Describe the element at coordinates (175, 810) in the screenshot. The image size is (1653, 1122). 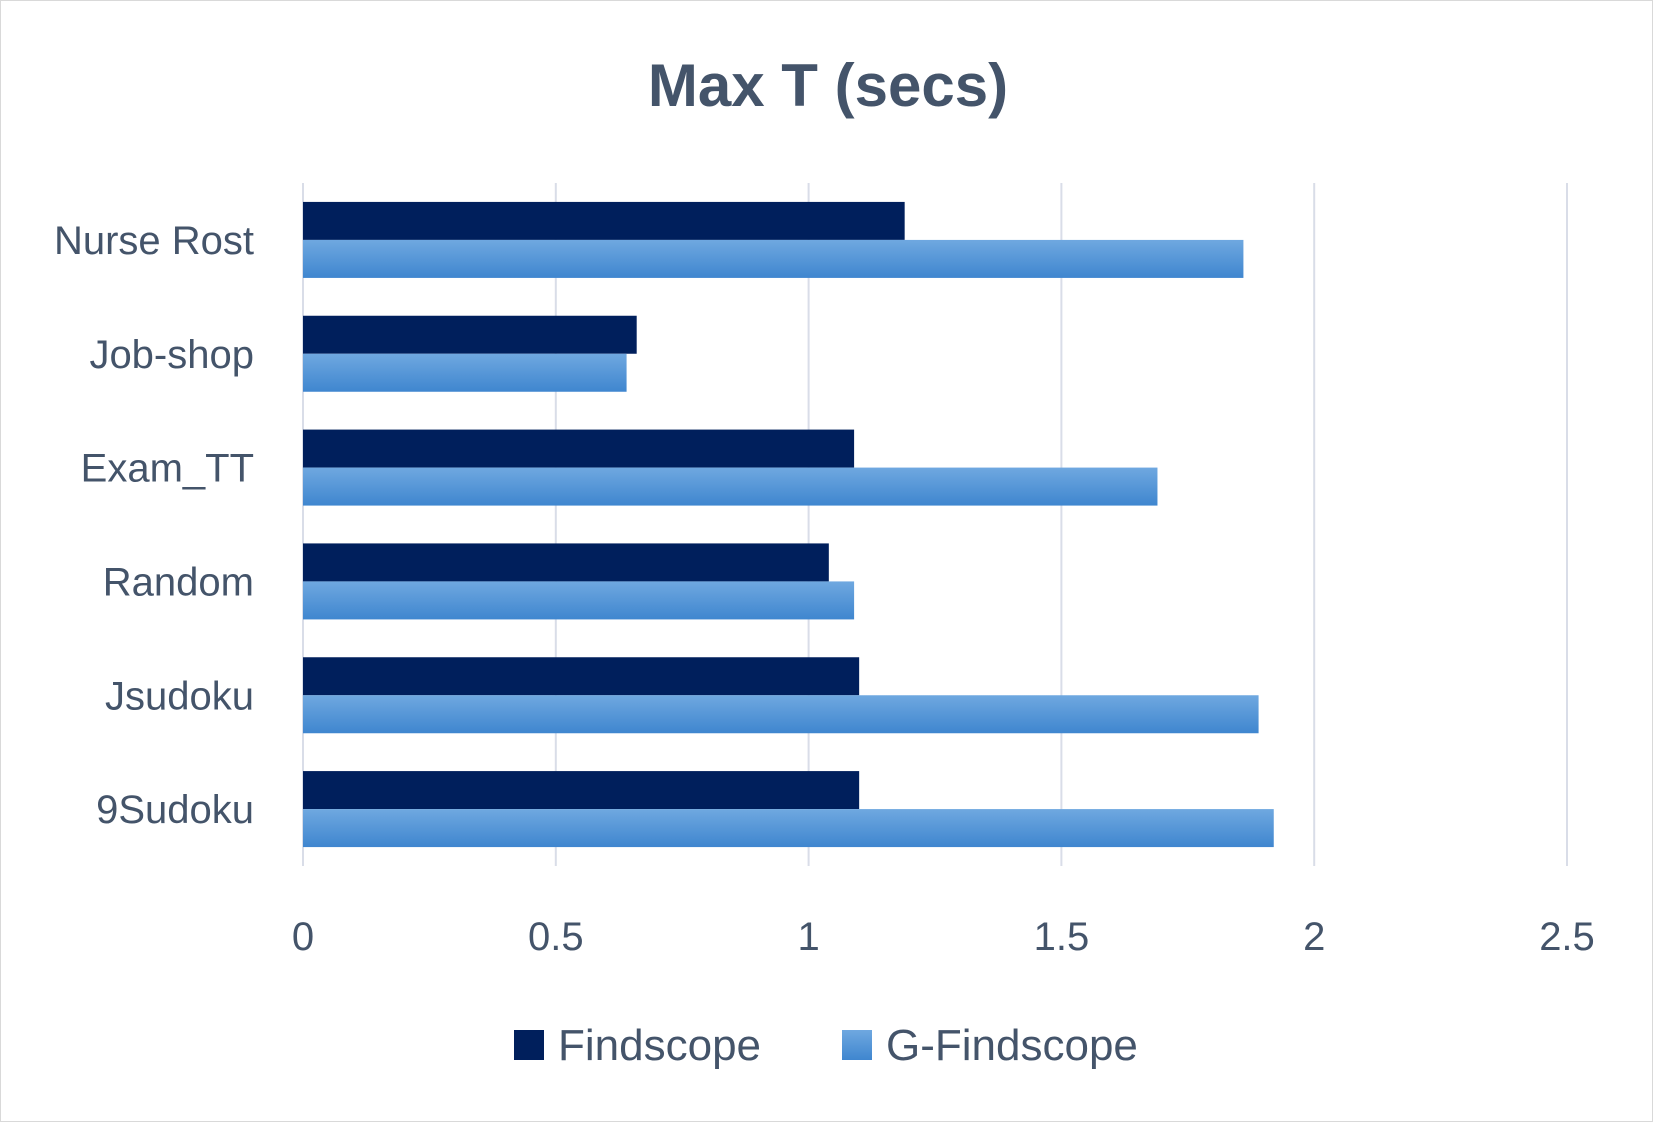
I see `category-label-9sudoku: 9Sudoku` at that location.